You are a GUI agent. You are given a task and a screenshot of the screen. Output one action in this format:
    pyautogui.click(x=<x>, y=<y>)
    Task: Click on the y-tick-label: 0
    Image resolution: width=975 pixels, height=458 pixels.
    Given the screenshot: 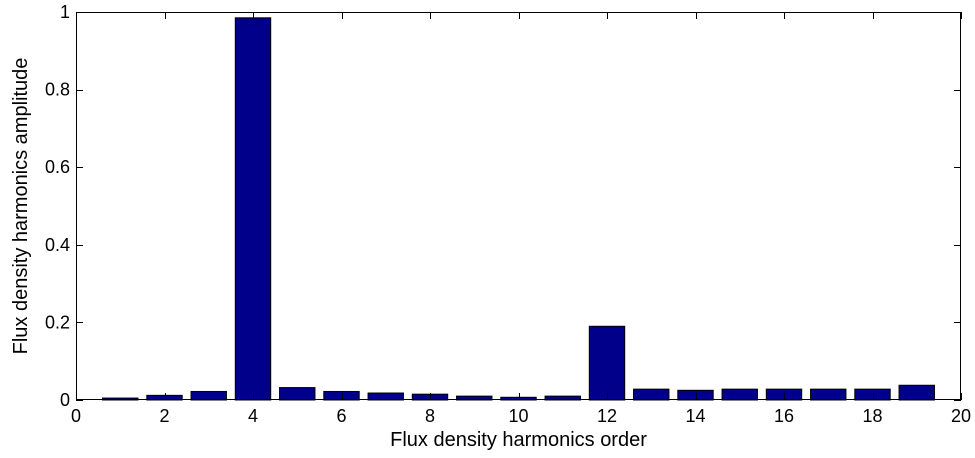 What is the action you would take?
    pyautogui.click(x=65, y=400)
    